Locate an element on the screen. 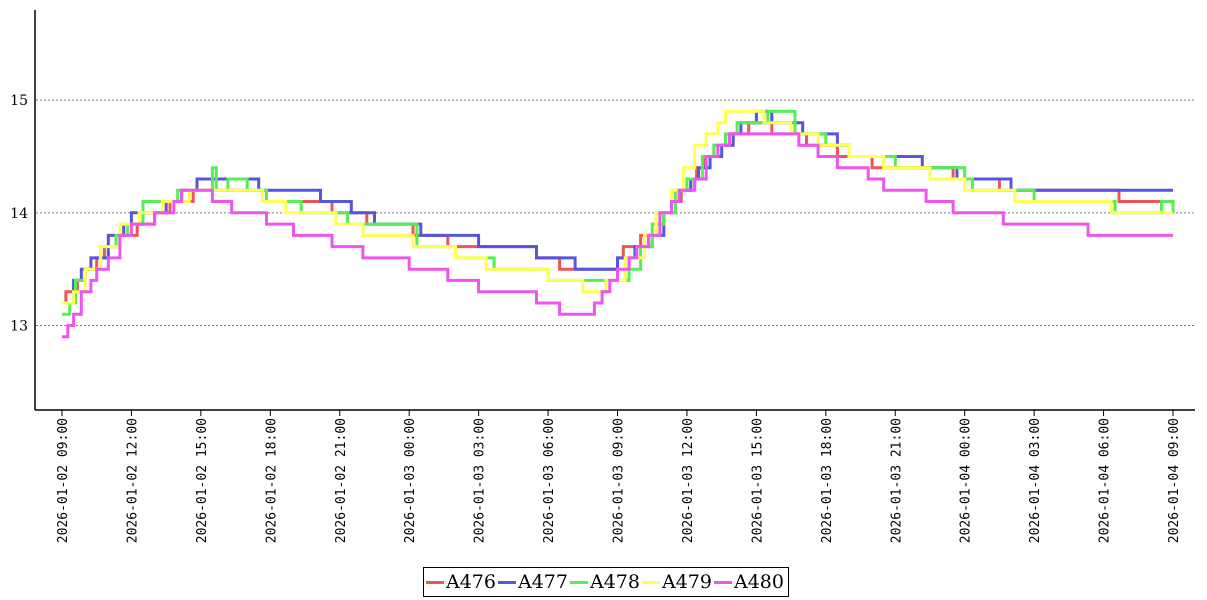  legend-item: A478 is located at coordinates (605, 582).